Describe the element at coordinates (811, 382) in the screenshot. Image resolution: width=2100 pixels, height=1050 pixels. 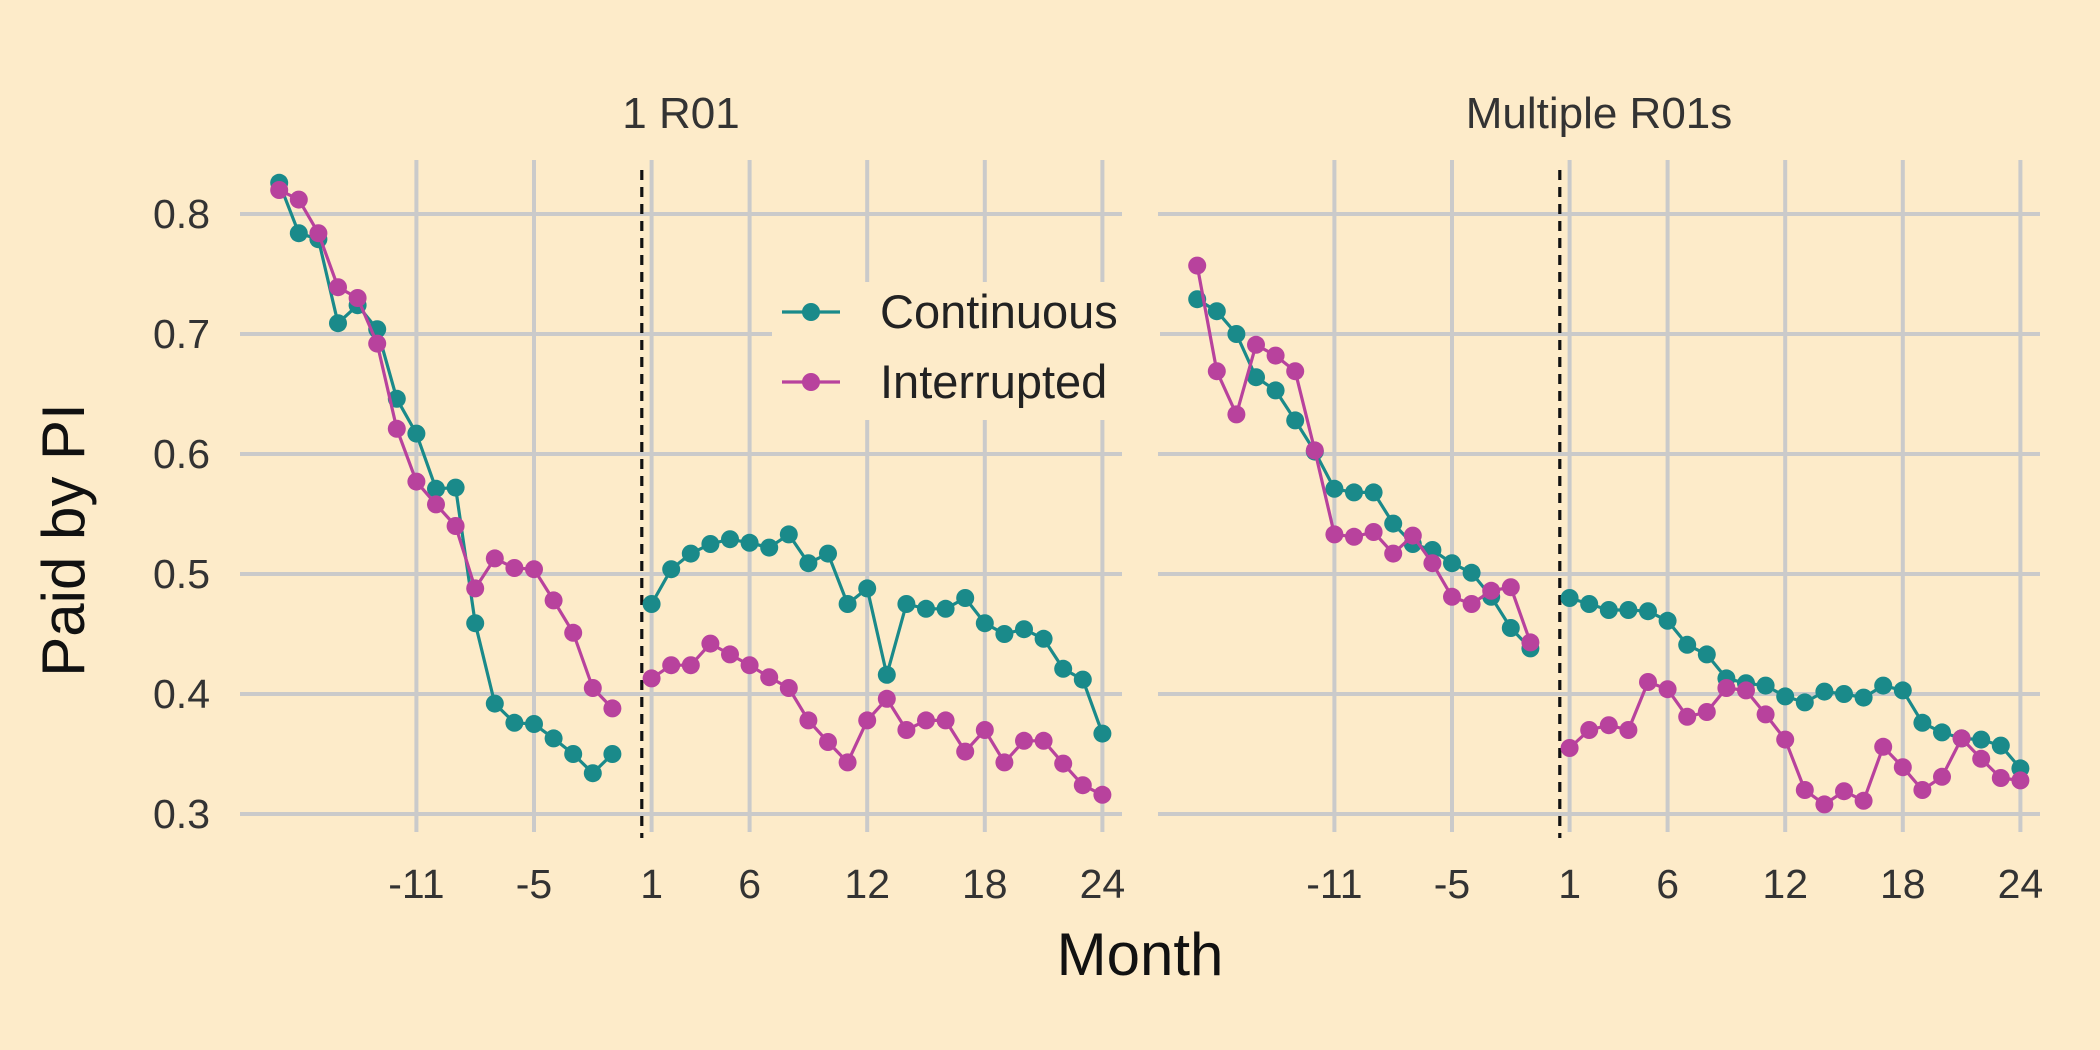
I see `legend-dot-interrupted` at that location.